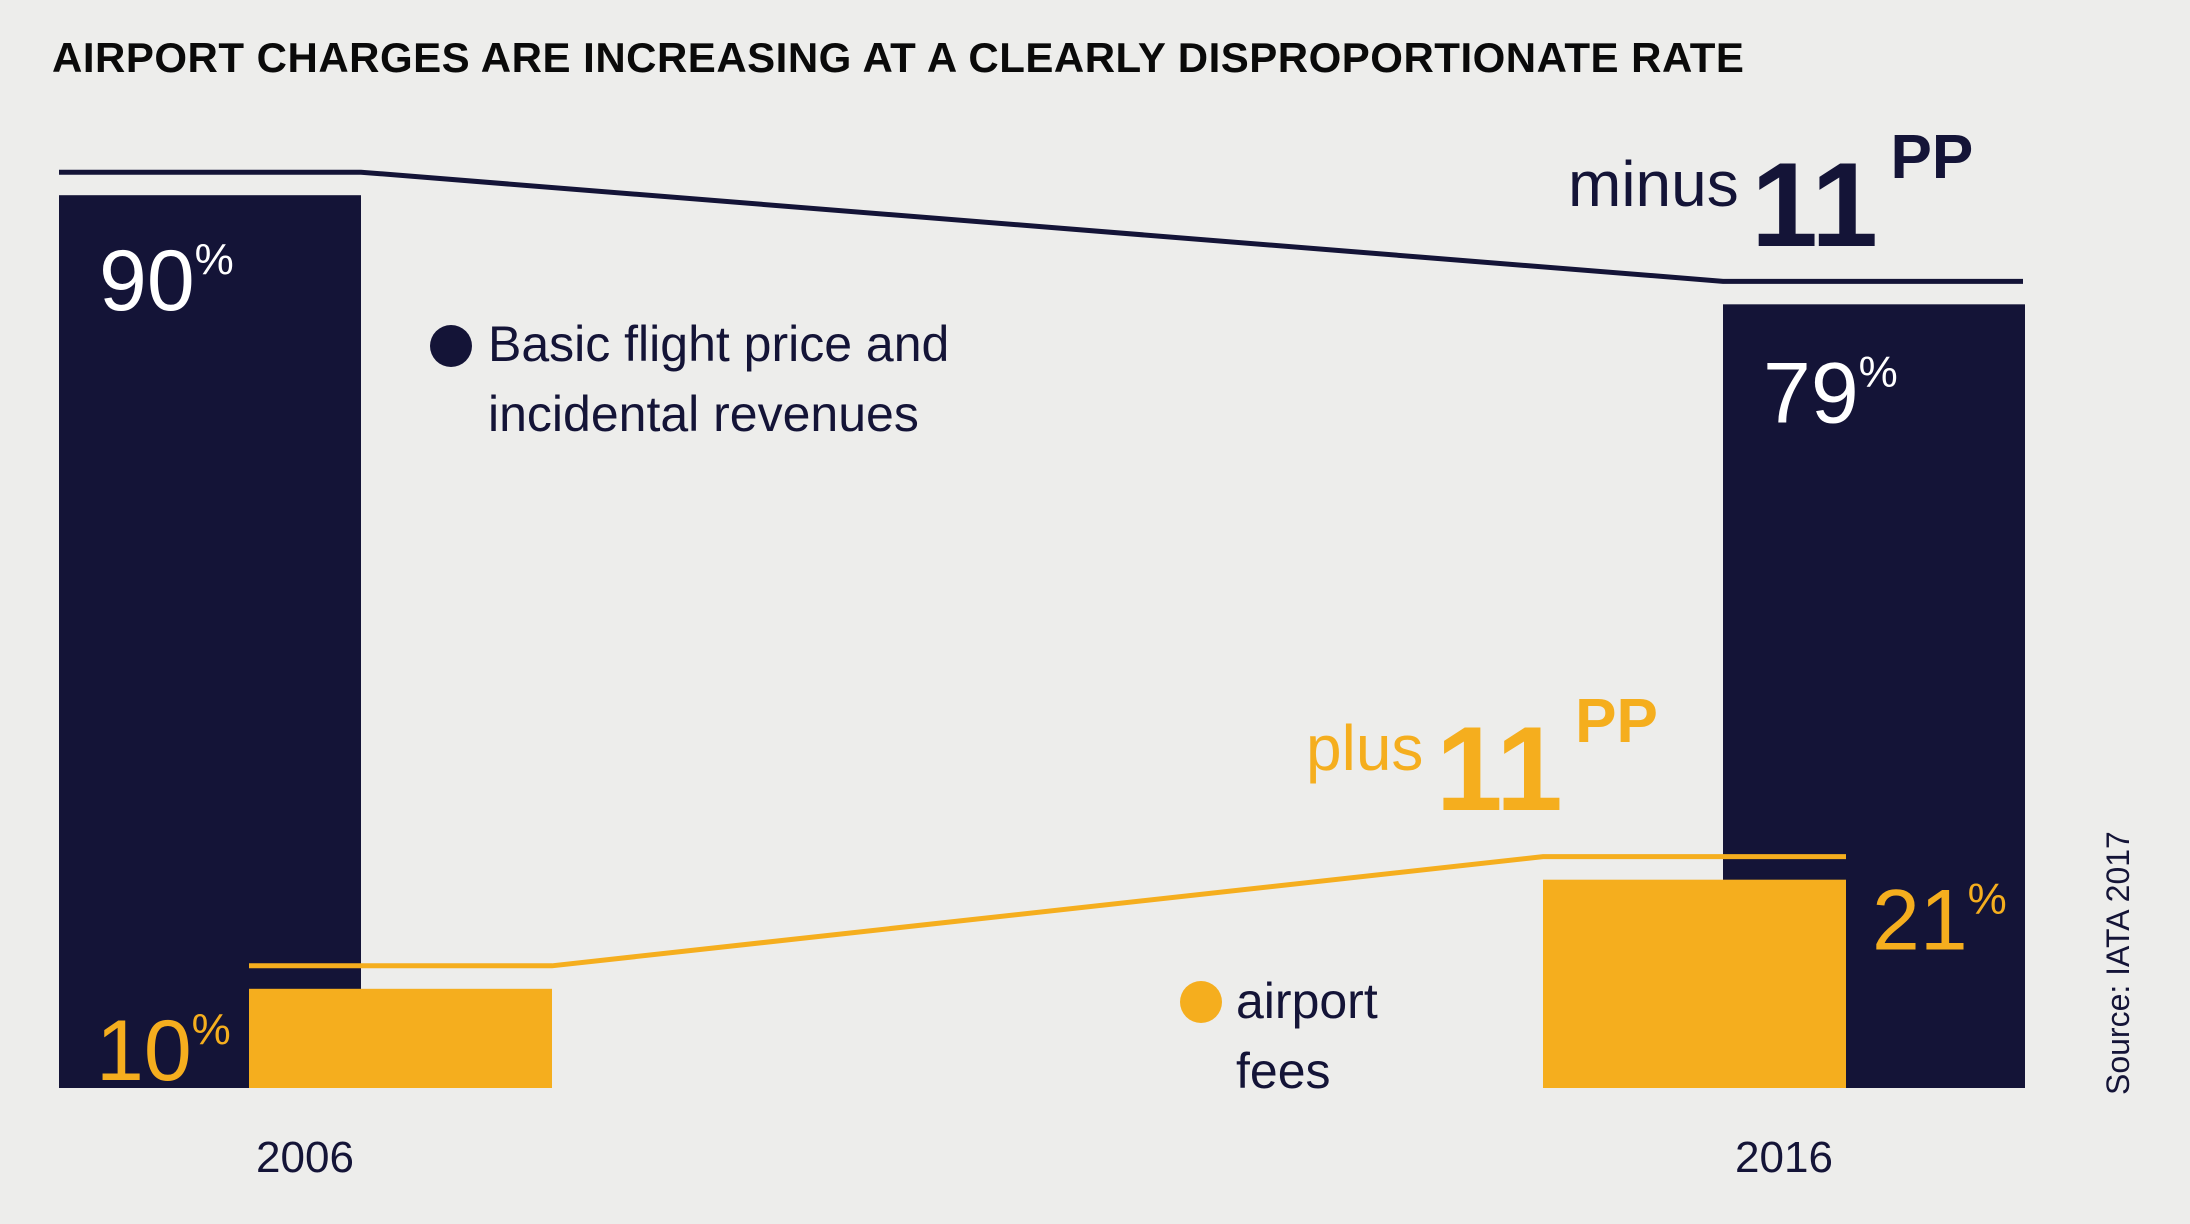 This screenshot has height=1224, width=2190. Describe the element at coordinates (400, 1038) in the screenshot. I see `bar-fees-2006` at that location.